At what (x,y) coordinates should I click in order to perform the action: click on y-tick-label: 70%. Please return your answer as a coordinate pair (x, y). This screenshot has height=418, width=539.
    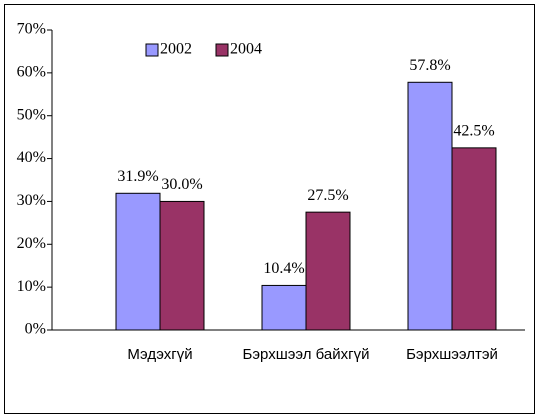
    Looking at the image, I should click on (31, 29).